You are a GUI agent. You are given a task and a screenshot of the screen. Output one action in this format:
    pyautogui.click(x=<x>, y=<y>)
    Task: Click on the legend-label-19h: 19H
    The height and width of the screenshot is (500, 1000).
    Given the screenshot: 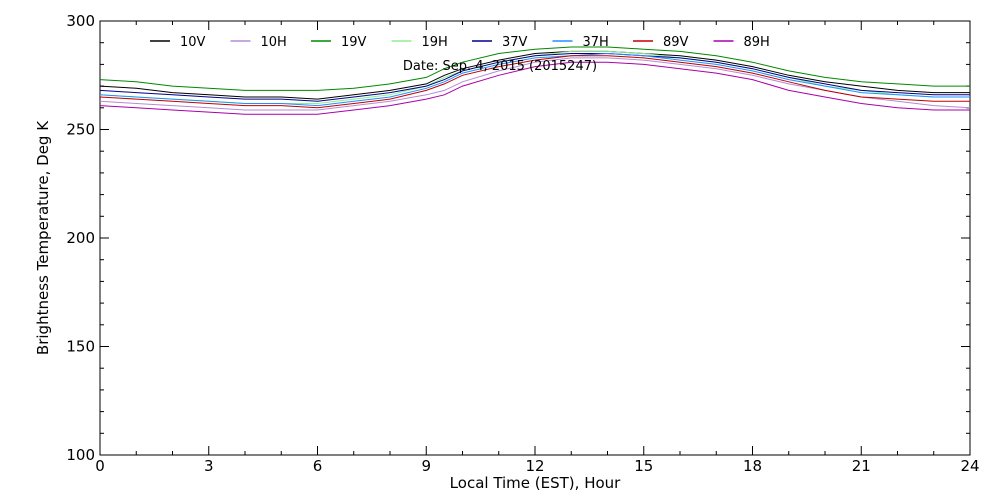 What is the action you would take?
    pyautogui.click(x=435, y=42)
    